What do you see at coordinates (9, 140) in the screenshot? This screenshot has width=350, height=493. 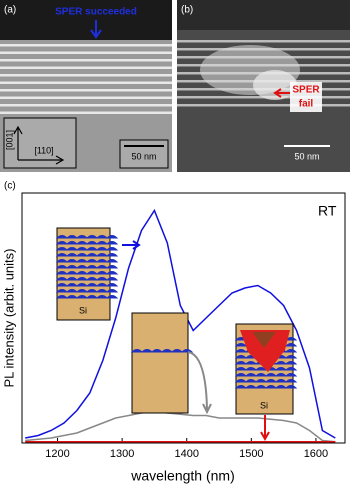 I see `orientation-label: [001]` at bounding box center [9, 140].